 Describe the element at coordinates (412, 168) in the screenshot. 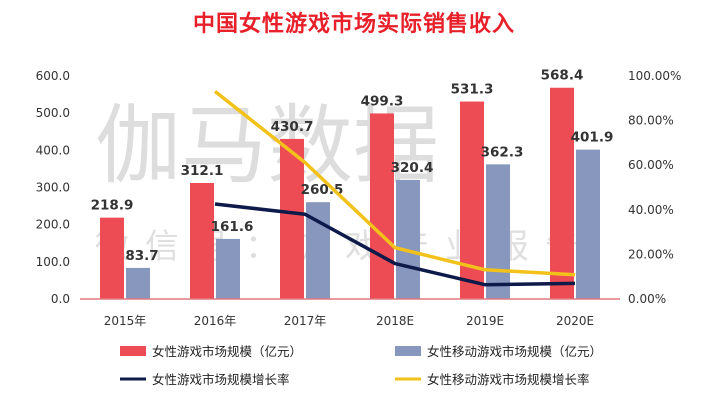

I see `data-label: 320.4` at that location.